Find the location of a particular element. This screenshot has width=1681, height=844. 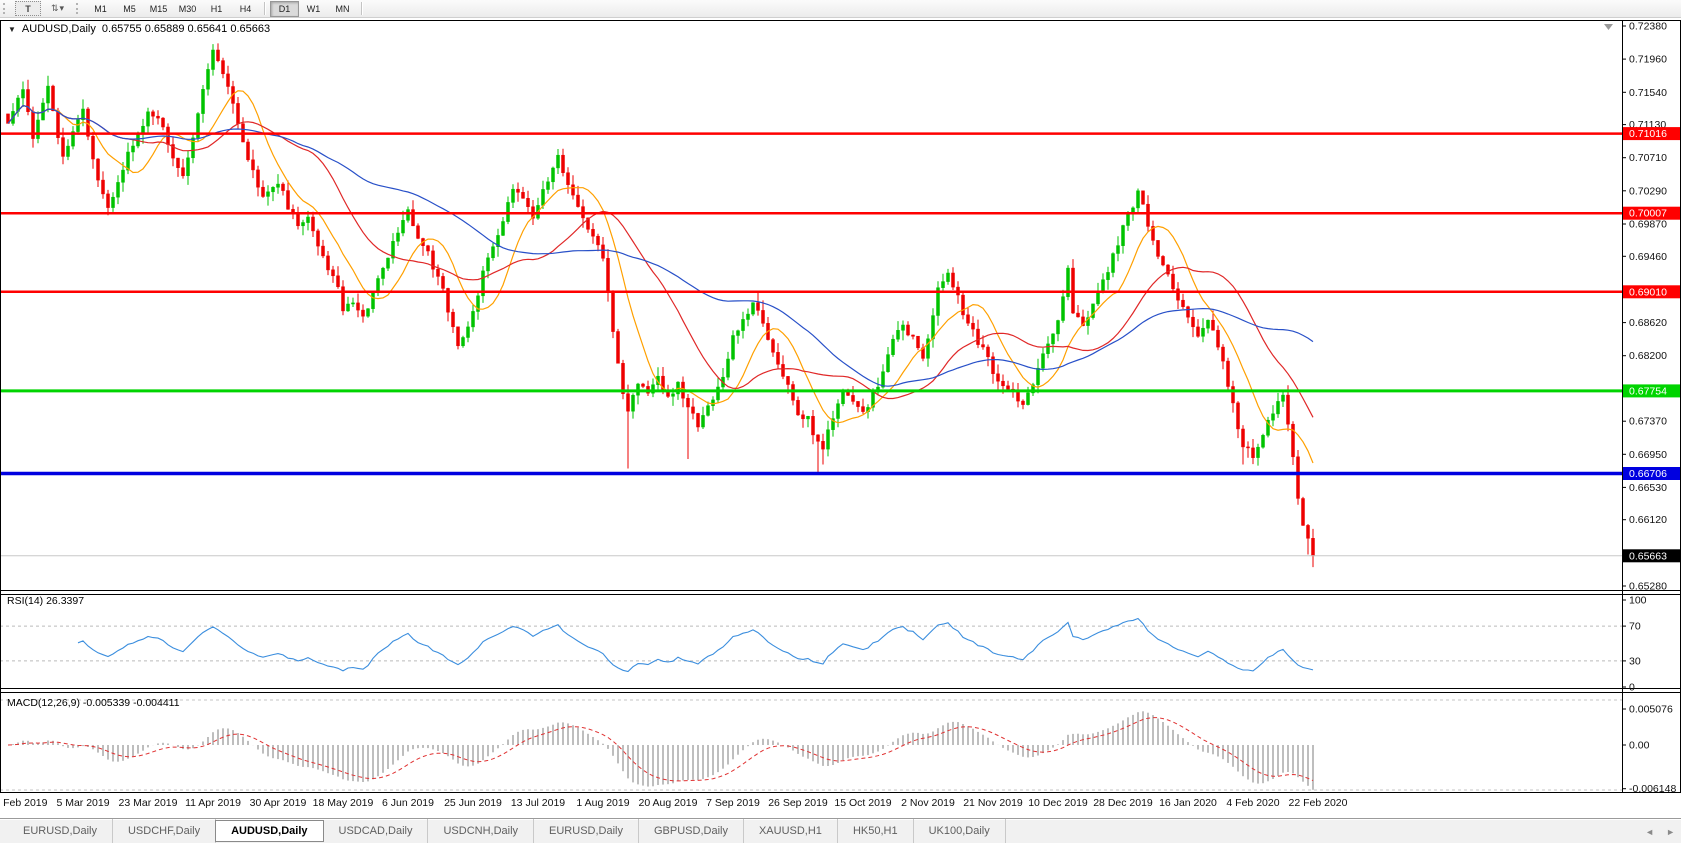

timeframe-button-mn: MN is located at coordinates (342, 8).